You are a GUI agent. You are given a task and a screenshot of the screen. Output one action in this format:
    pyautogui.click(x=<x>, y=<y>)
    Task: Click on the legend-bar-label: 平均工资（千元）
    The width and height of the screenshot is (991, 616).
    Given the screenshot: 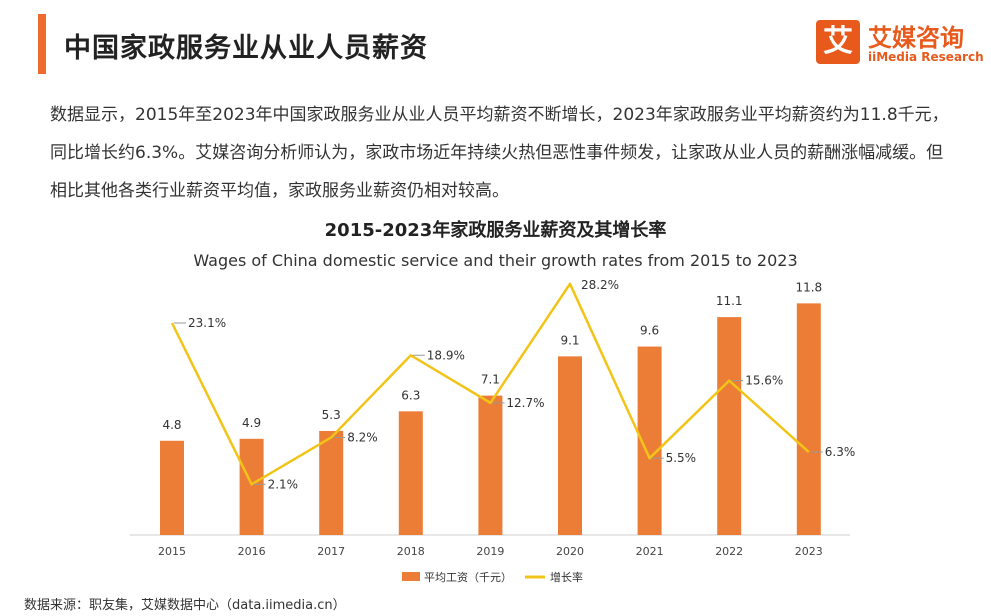 What is the action you would take?
    pyautogui.click(x=468, y=577)
    